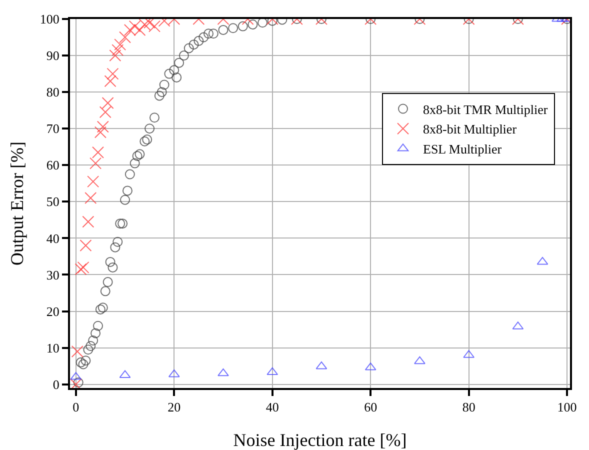  What do you see at coordinates (53, 128) in the screenshot?
I see `y-tick-label: 70` at bounding box center [53, 128].